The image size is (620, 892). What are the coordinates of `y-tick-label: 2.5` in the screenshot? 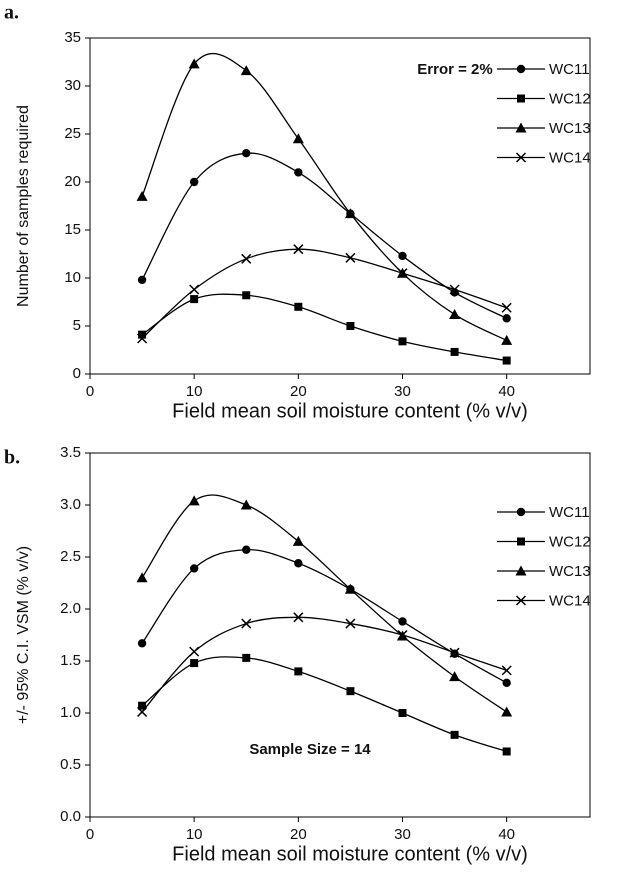 It's located at (70, 556).